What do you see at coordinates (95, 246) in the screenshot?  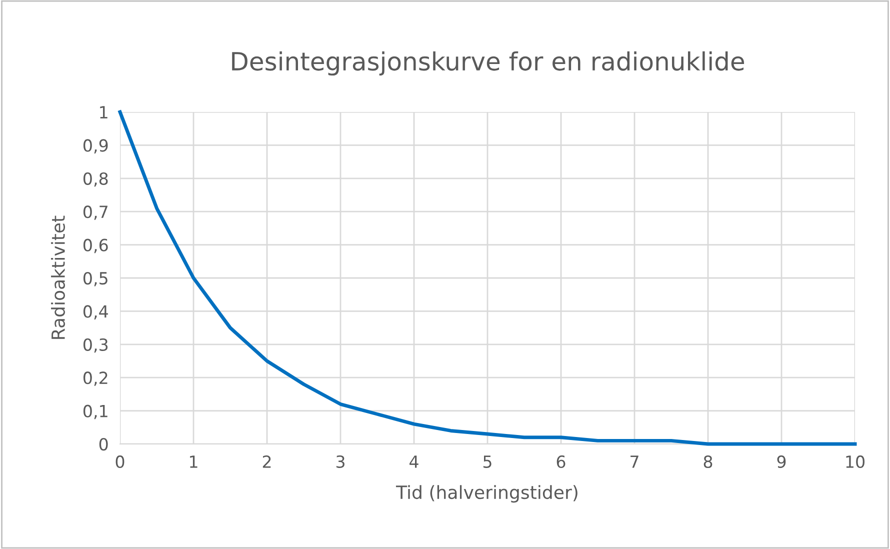 I see `y-tick-label: 0,6` at bounding box center [95, 246].